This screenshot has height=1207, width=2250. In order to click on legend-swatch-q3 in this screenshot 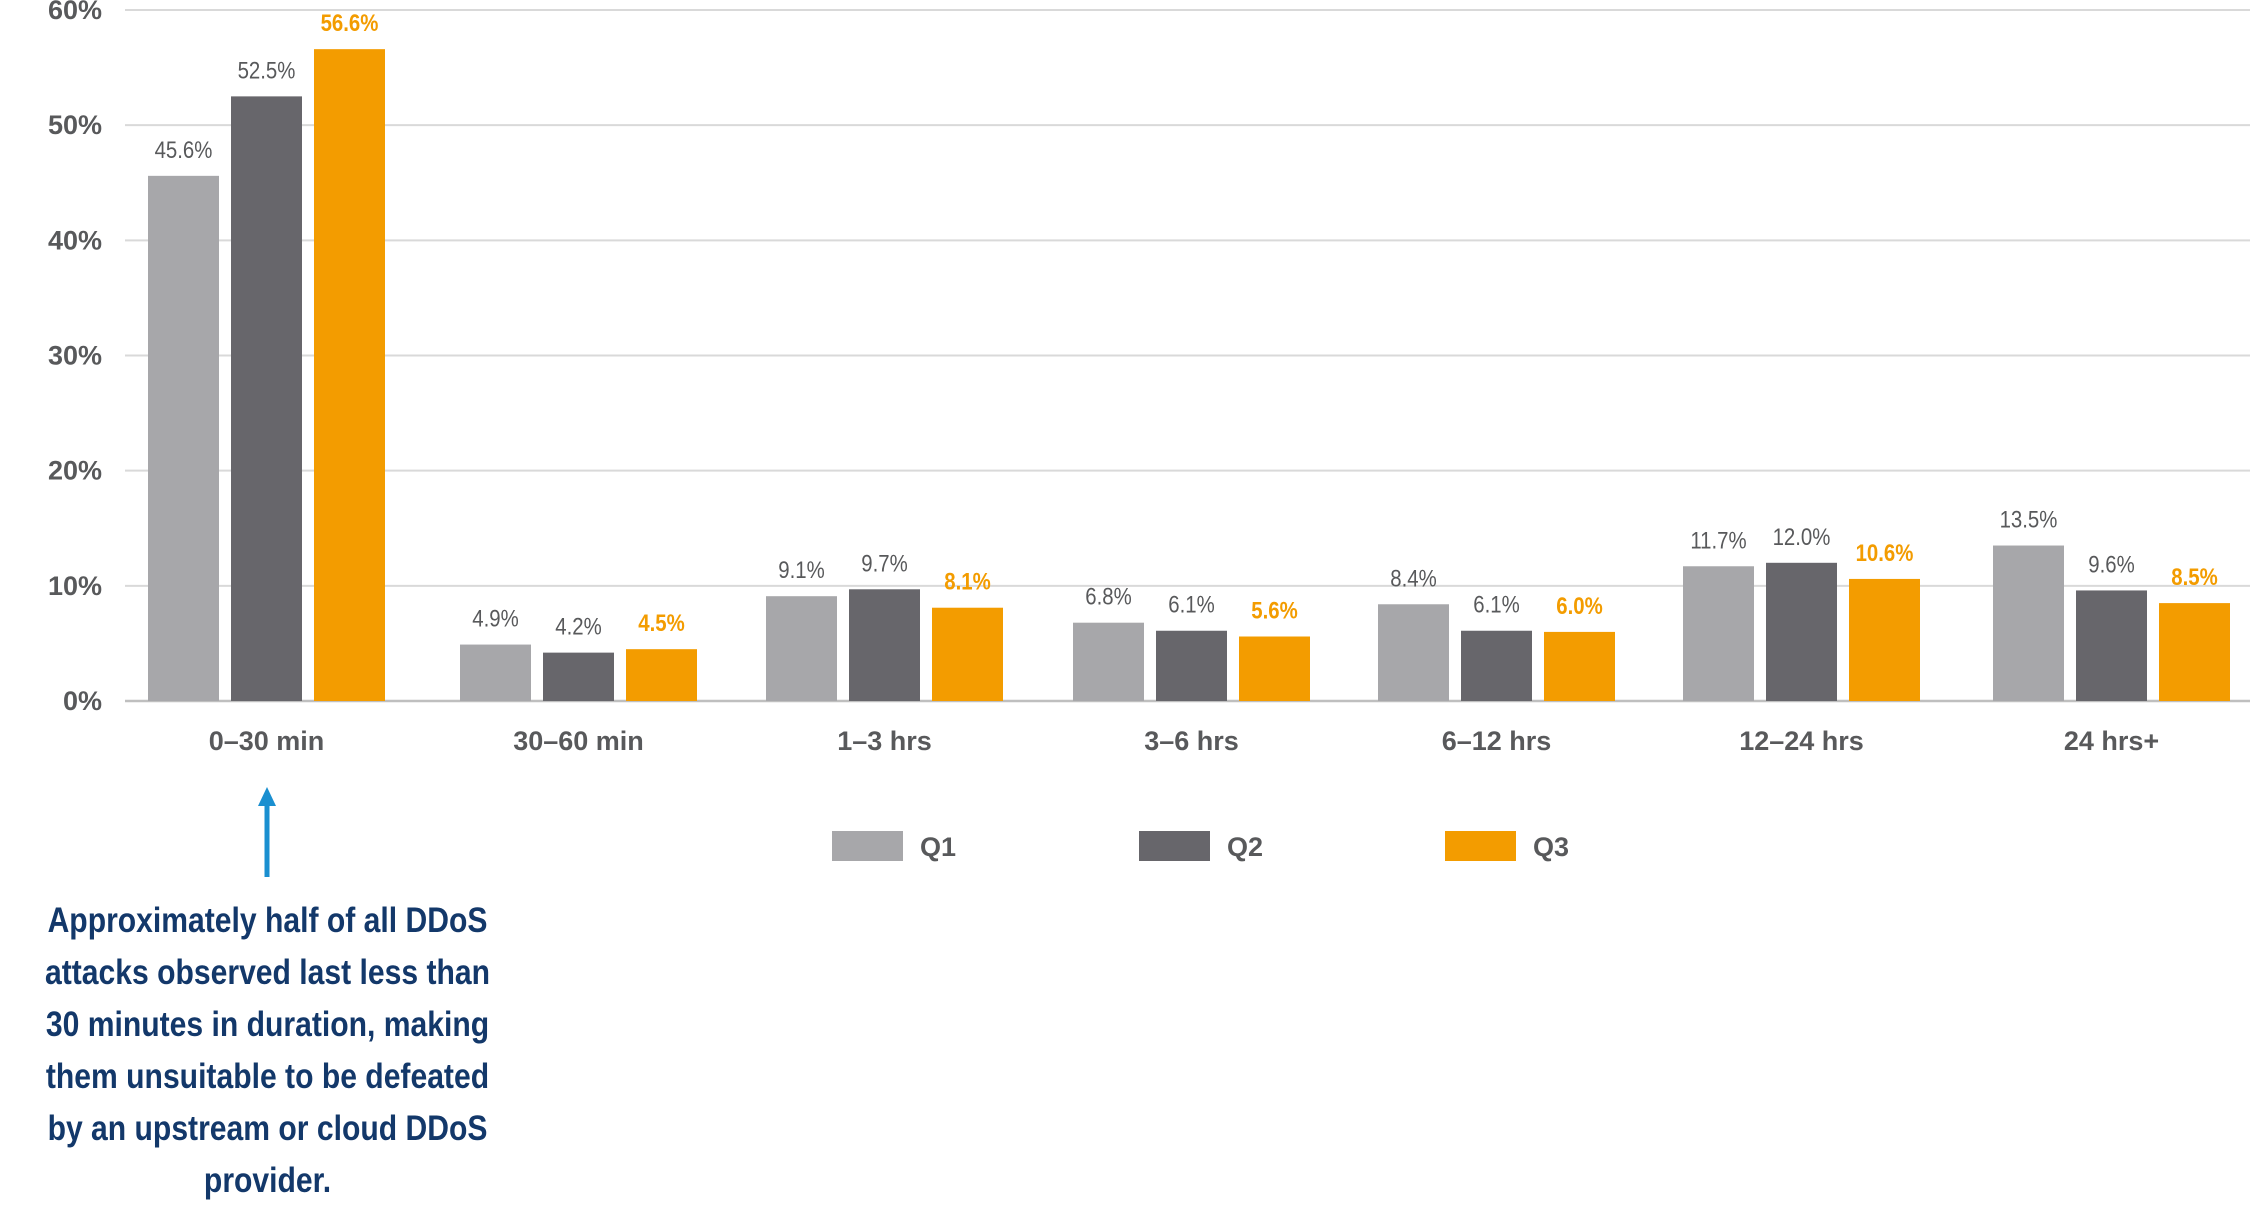, I will do `click(1480, 846)`.